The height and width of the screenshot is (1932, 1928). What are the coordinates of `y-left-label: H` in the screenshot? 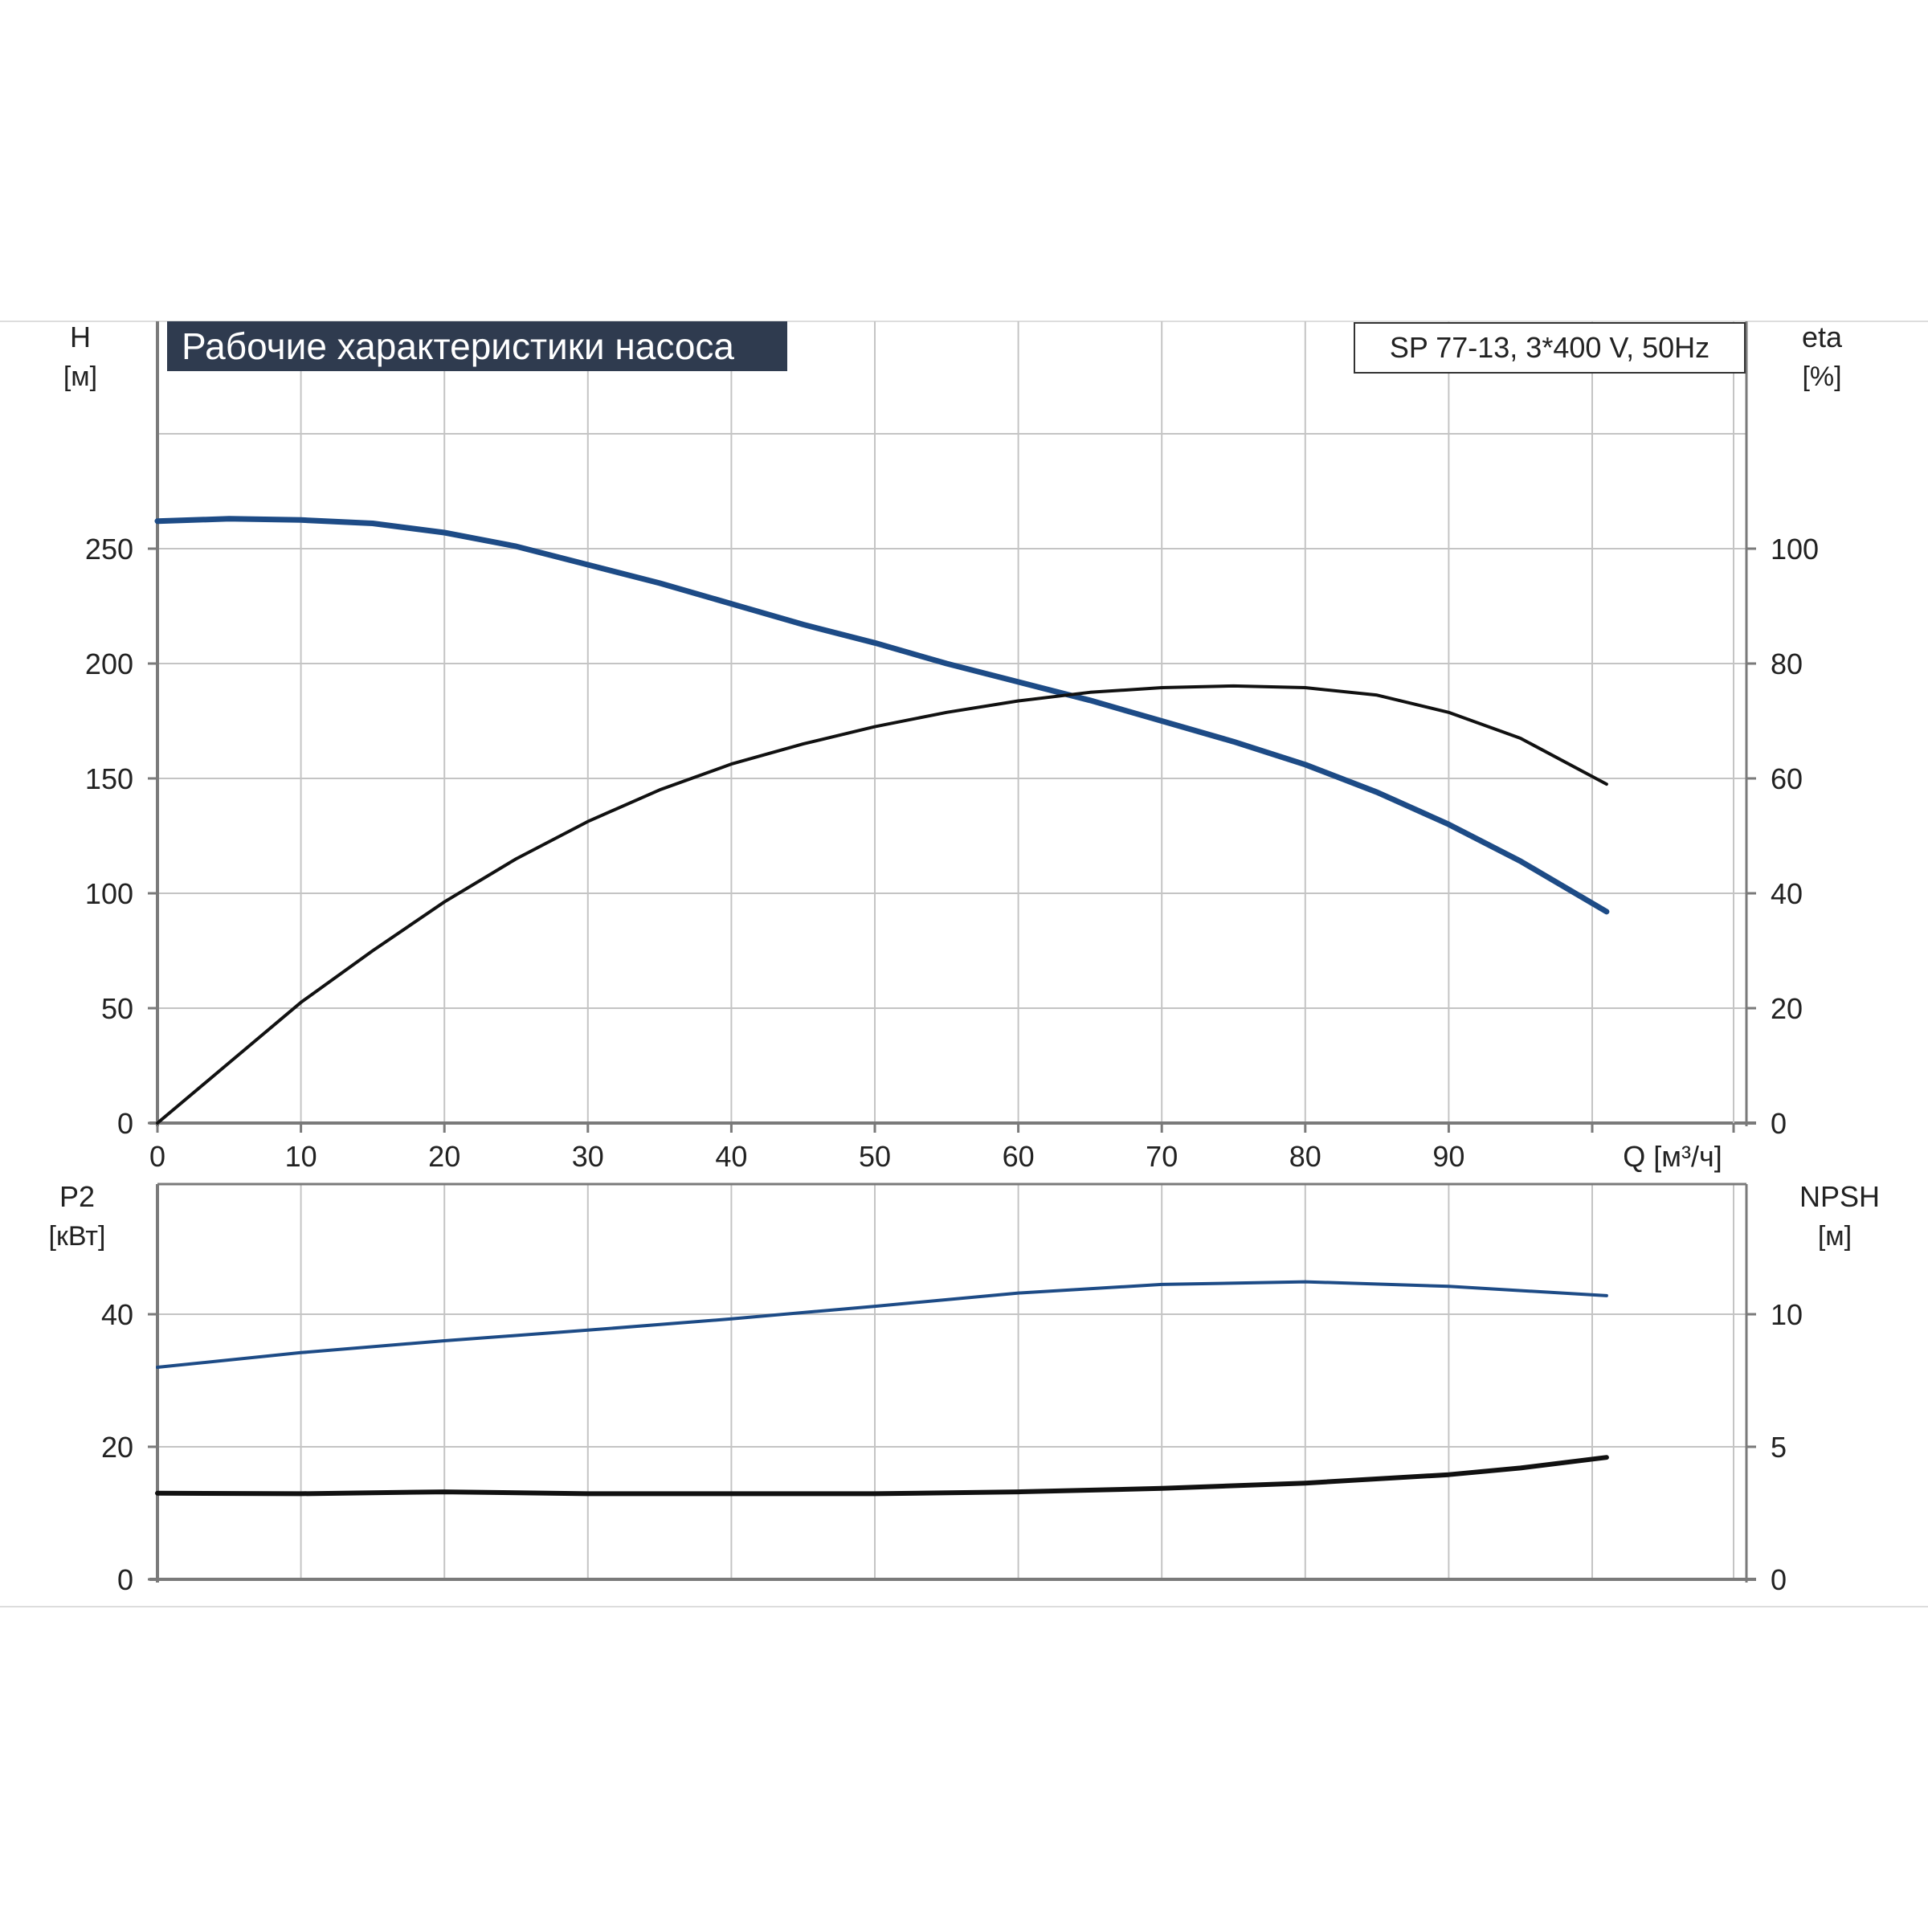 It's located at (80, 337).